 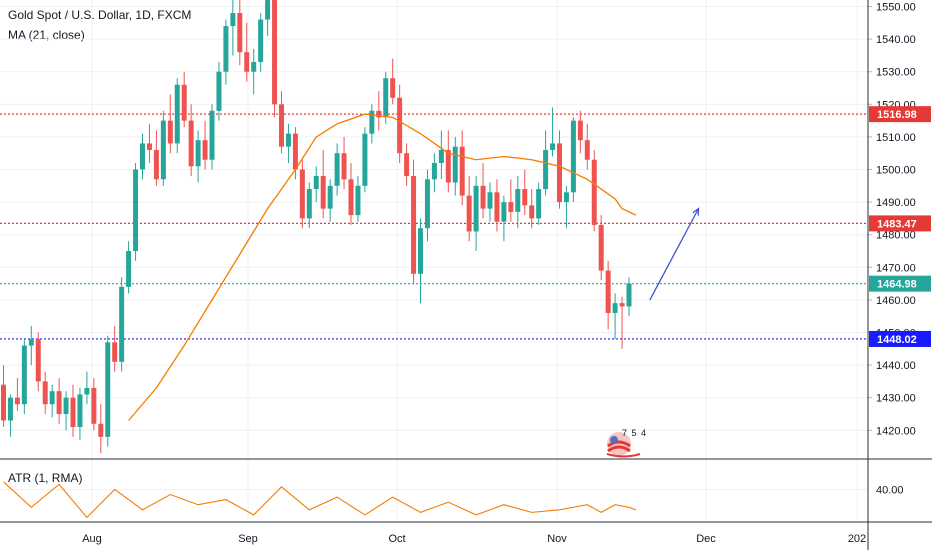 I want to click on trend-arrow, so click(x=674, y=254).